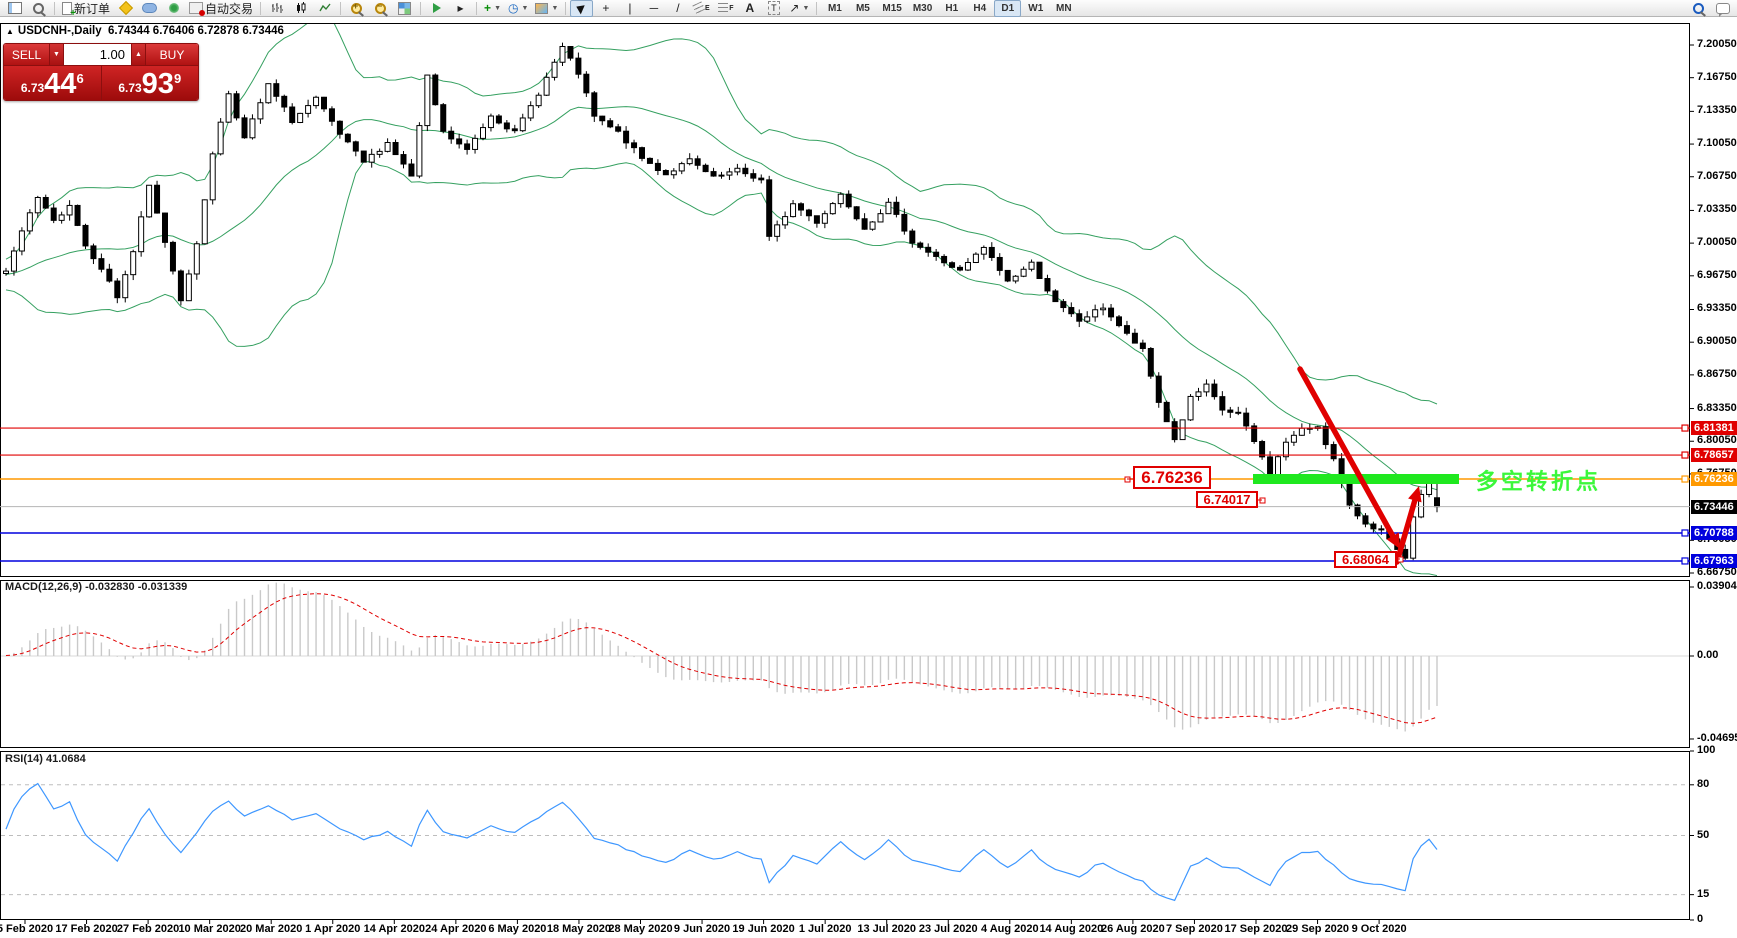 This screenshot has height=938, width=1737. Describe the element at coordinates (1703, 783) in the screenshot. I see `rsi-tick-label: 80` at that location.